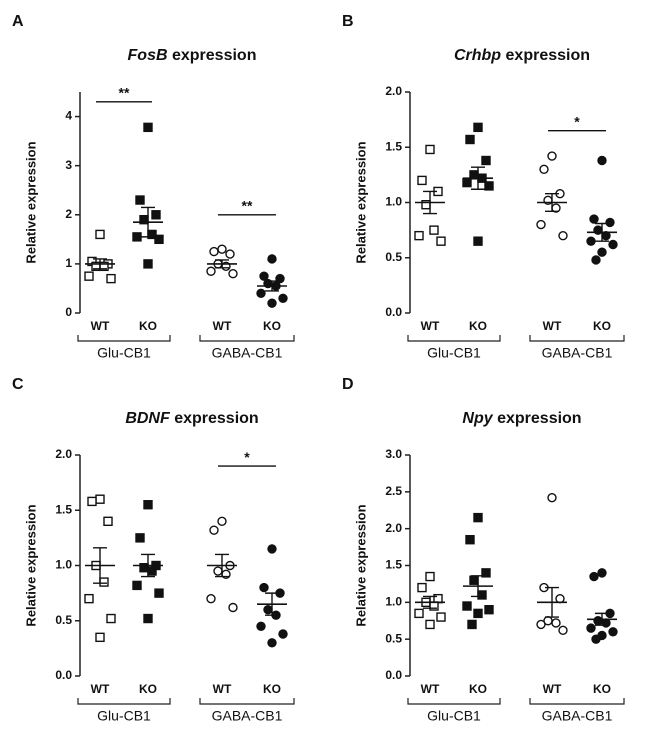 The width and height of the screenshot is (661, 738). I want to click on title-gene: Crhbp, so click(477, 55).